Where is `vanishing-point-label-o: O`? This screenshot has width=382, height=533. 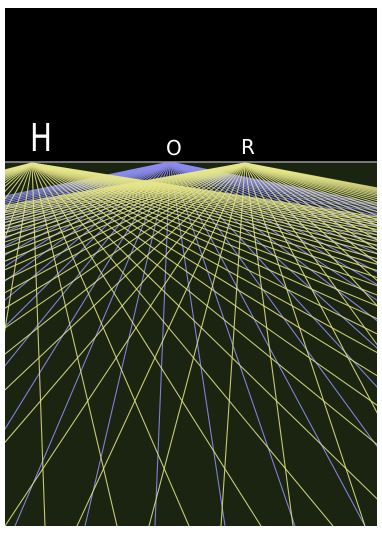 vanishing-point-label-o: O is located at coordinates (174, 148).